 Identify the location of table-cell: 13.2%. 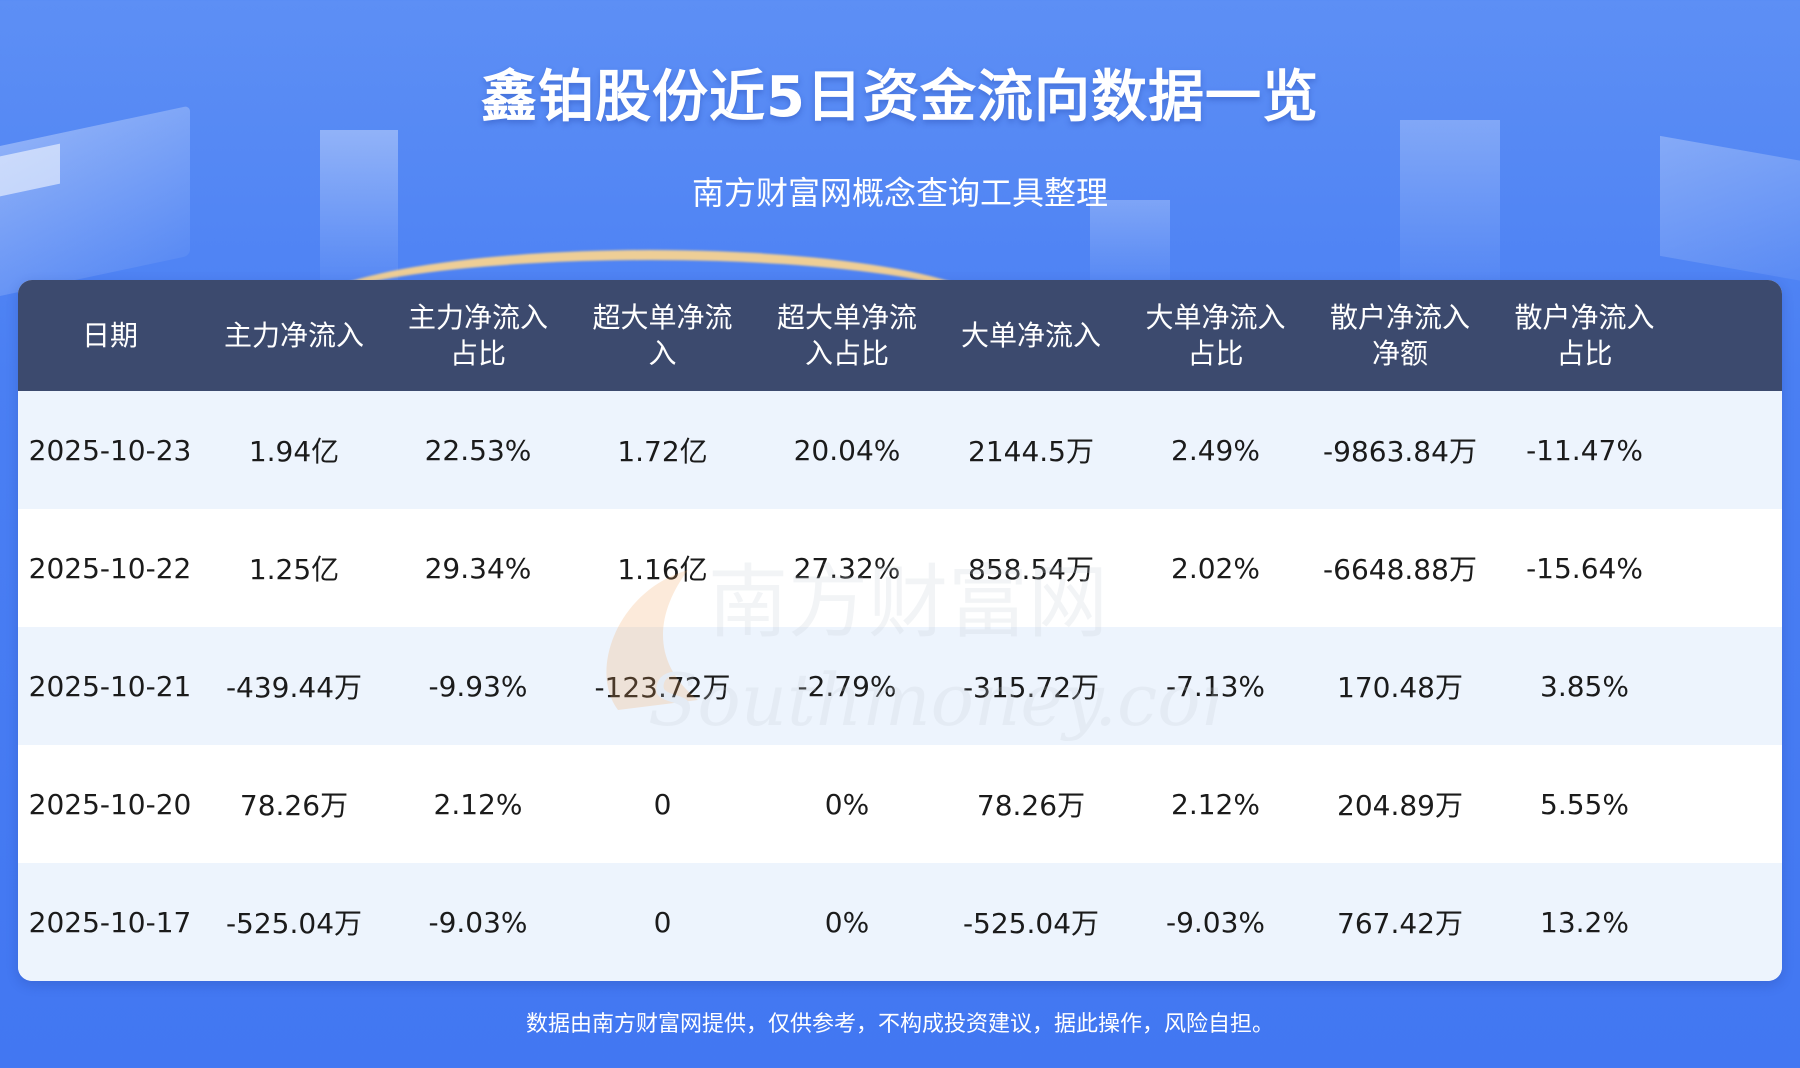
(1584, 922).